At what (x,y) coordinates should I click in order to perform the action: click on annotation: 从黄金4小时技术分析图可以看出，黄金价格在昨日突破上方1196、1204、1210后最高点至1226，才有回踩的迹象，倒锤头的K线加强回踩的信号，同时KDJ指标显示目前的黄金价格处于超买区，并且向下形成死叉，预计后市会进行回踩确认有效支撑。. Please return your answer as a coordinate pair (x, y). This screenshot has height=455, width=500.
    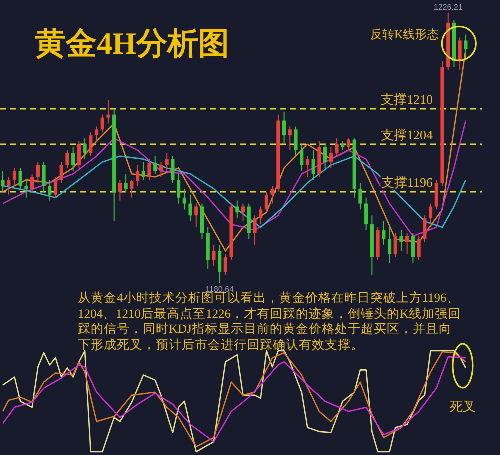
    Looking at the image, I should click on (270, 322).